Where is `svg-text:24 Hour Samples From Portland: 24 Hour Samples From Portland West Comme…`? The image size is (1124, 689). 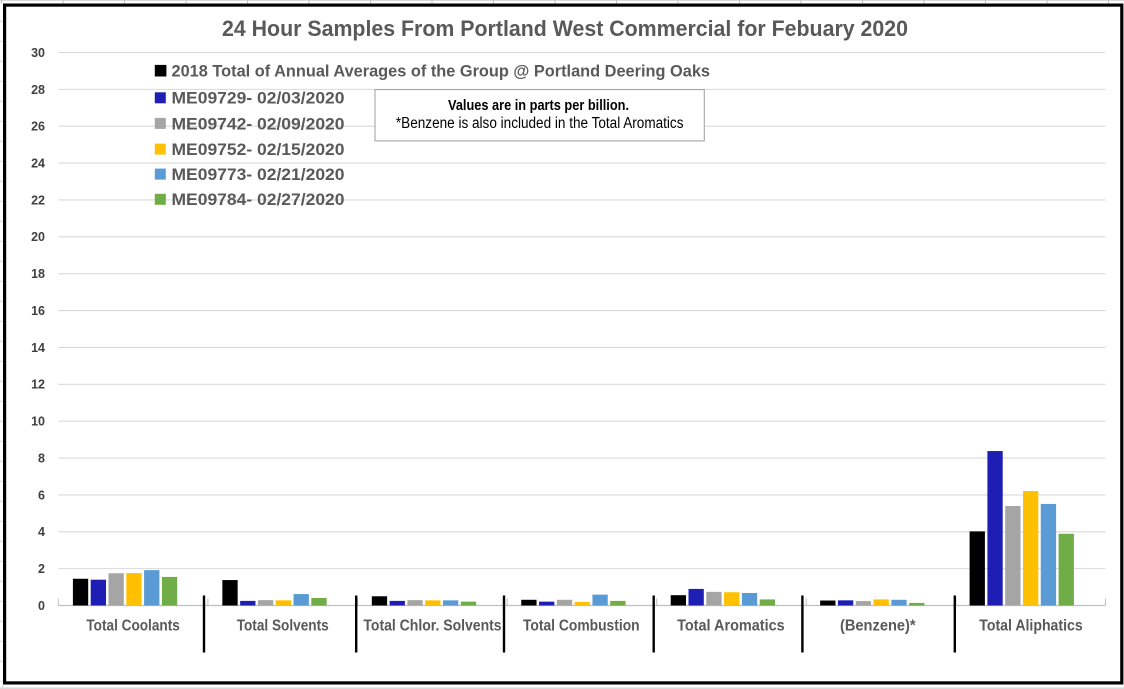
svg-text:24 Hour Samples From Portland: 24 Hour Samples From Portland West Comme… is located at coordinates (565, 28).